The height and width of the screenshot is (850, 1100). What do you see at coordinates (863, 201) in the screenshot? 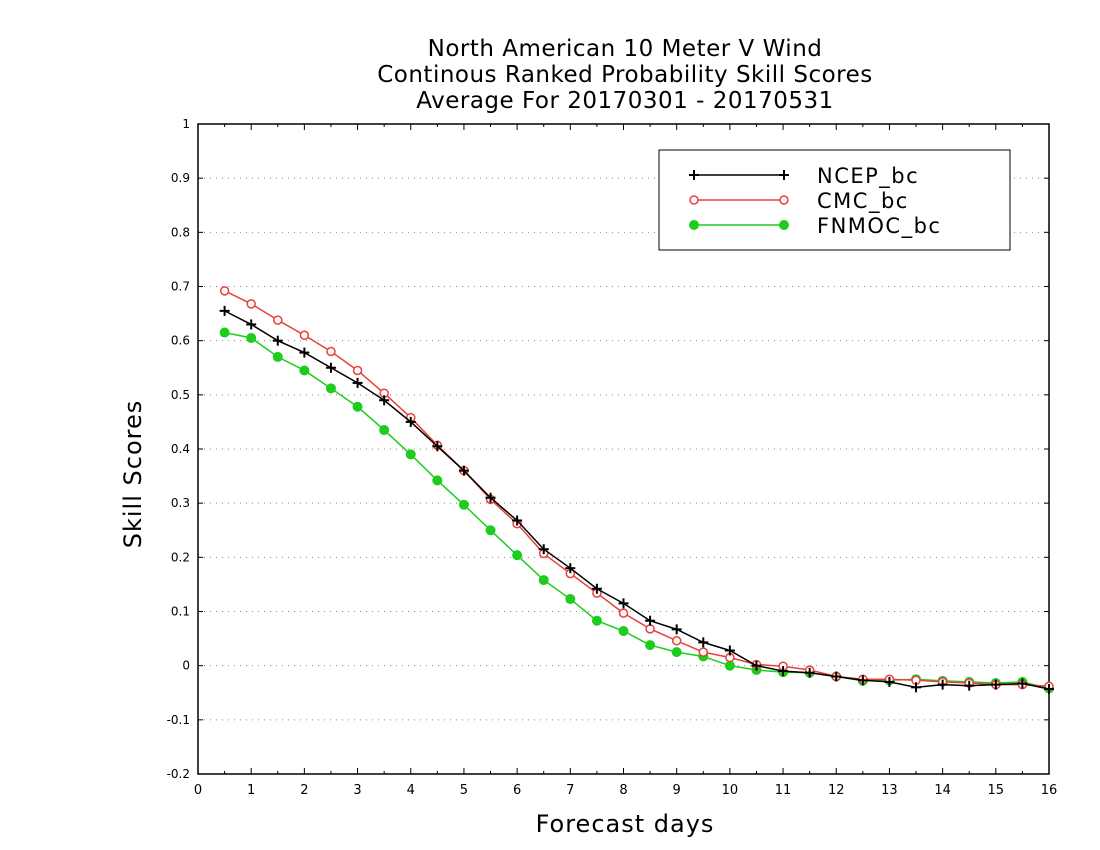
I see `legend-label-cmc-bc: CMC_bc` at bounding box center [863, 201].